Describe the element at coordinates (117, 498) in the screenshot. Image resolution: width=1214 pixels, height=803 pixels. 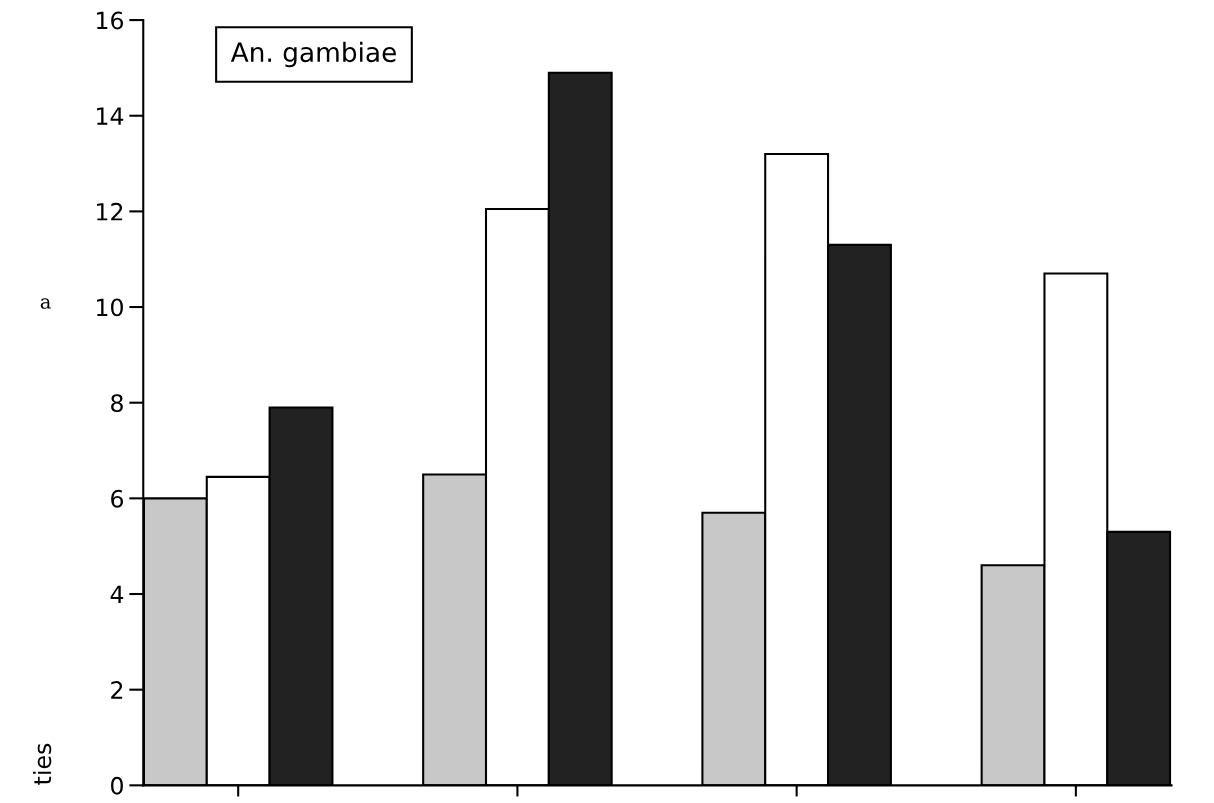
I see `y-tick-label: 6` at that location.